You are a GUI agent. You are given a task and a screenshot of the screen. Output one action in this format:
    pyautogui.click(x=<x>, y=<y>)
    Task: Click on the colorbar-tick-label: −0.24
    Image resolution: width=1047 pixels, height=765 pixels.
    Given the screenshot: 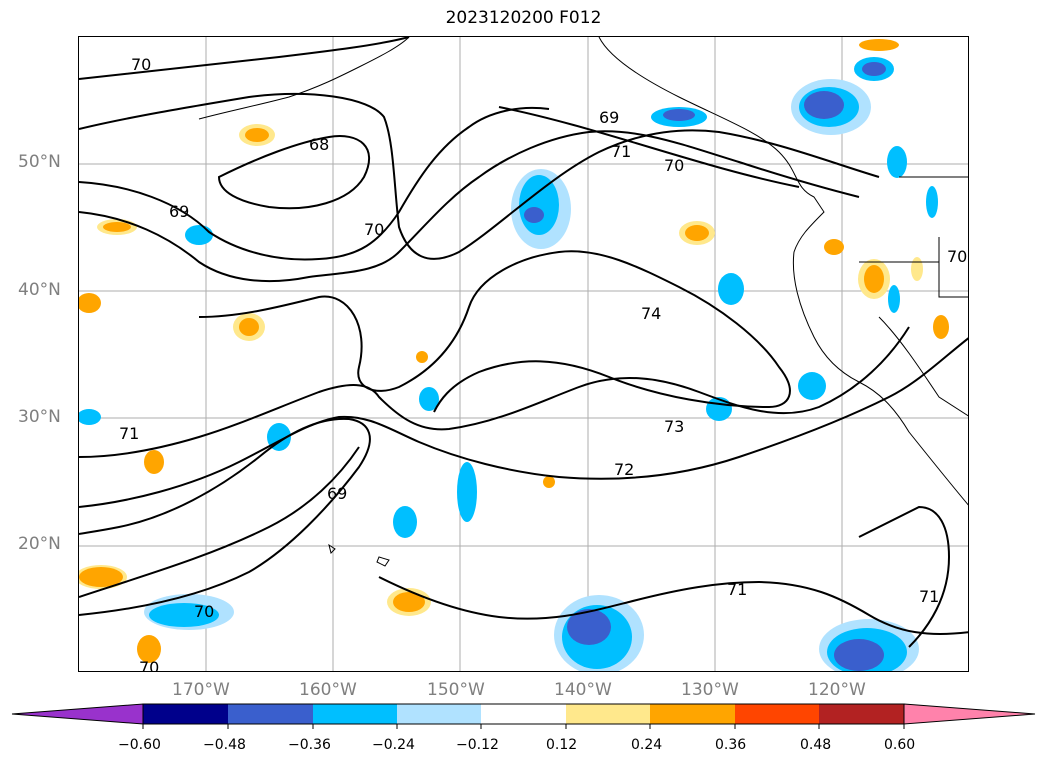 What is the action you would take?
    pyautogui.click(x=393, y=745)
    